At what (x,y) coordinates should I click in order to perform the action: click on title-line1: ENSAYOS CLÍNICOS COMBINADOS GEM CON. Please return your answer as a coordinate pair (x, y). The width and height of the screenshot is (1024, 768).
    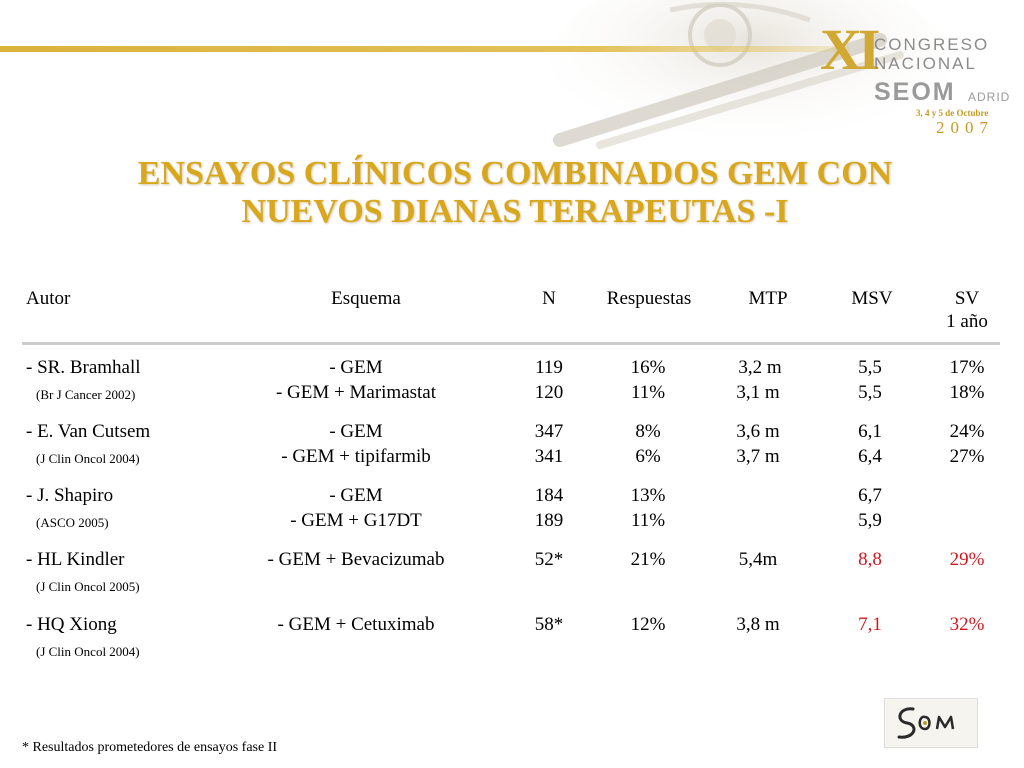
    Looking at the image, I should click on (515, 173).